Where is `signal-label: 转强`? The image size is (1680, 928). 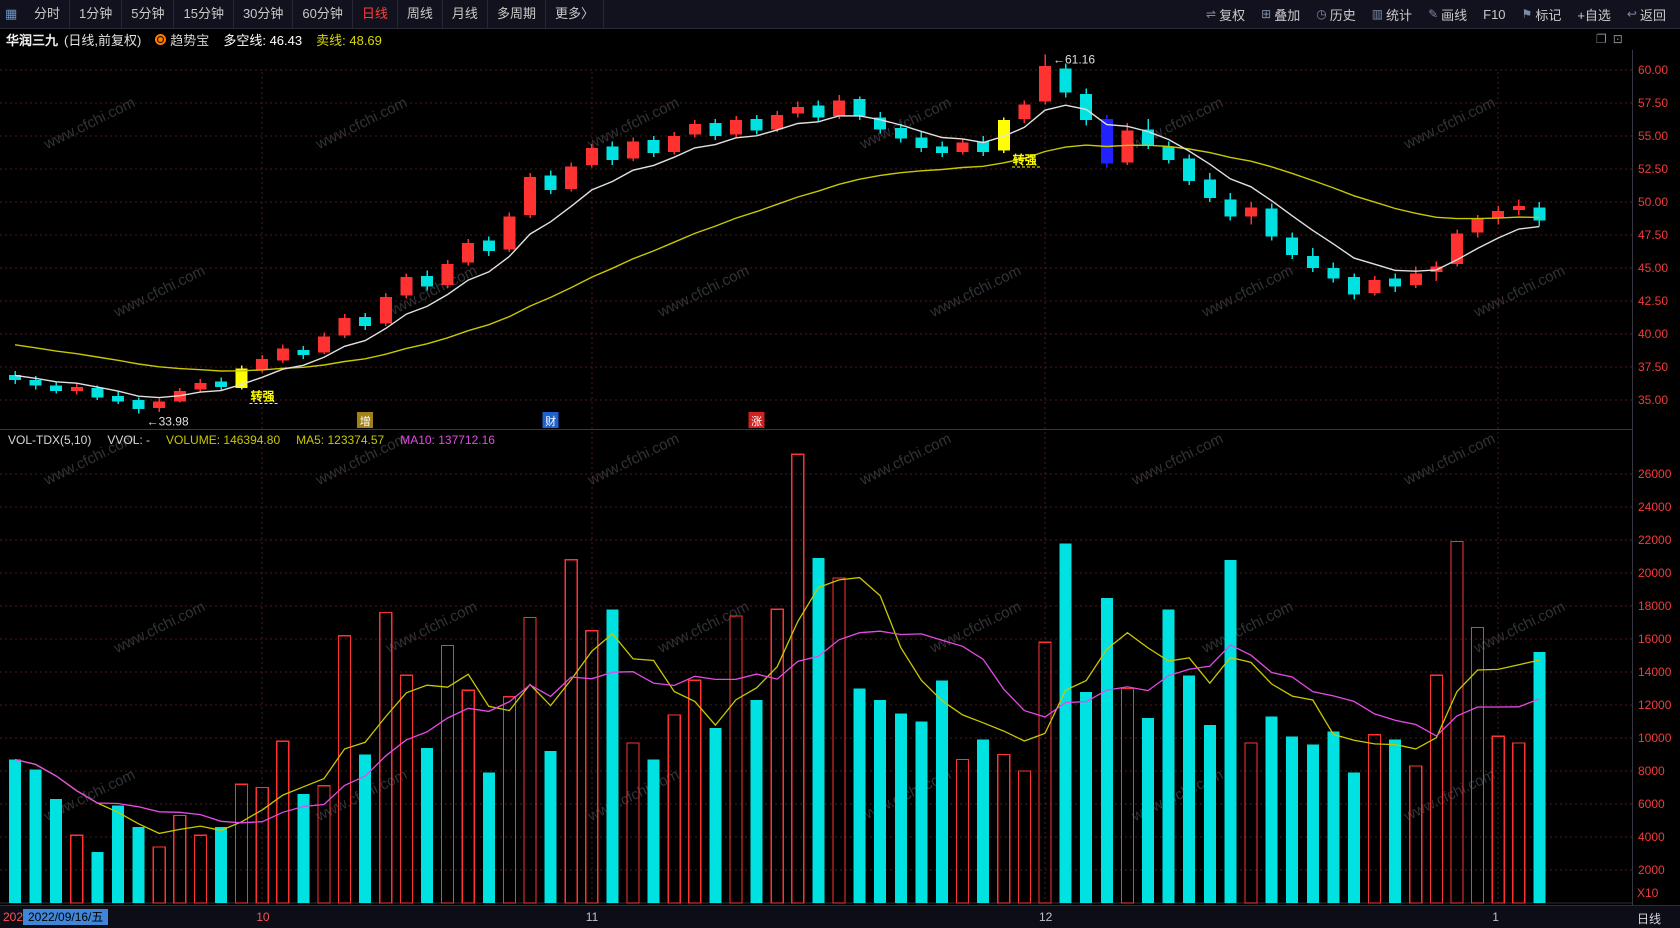 signal-label: 转强 is located at coordinates (263, 395).